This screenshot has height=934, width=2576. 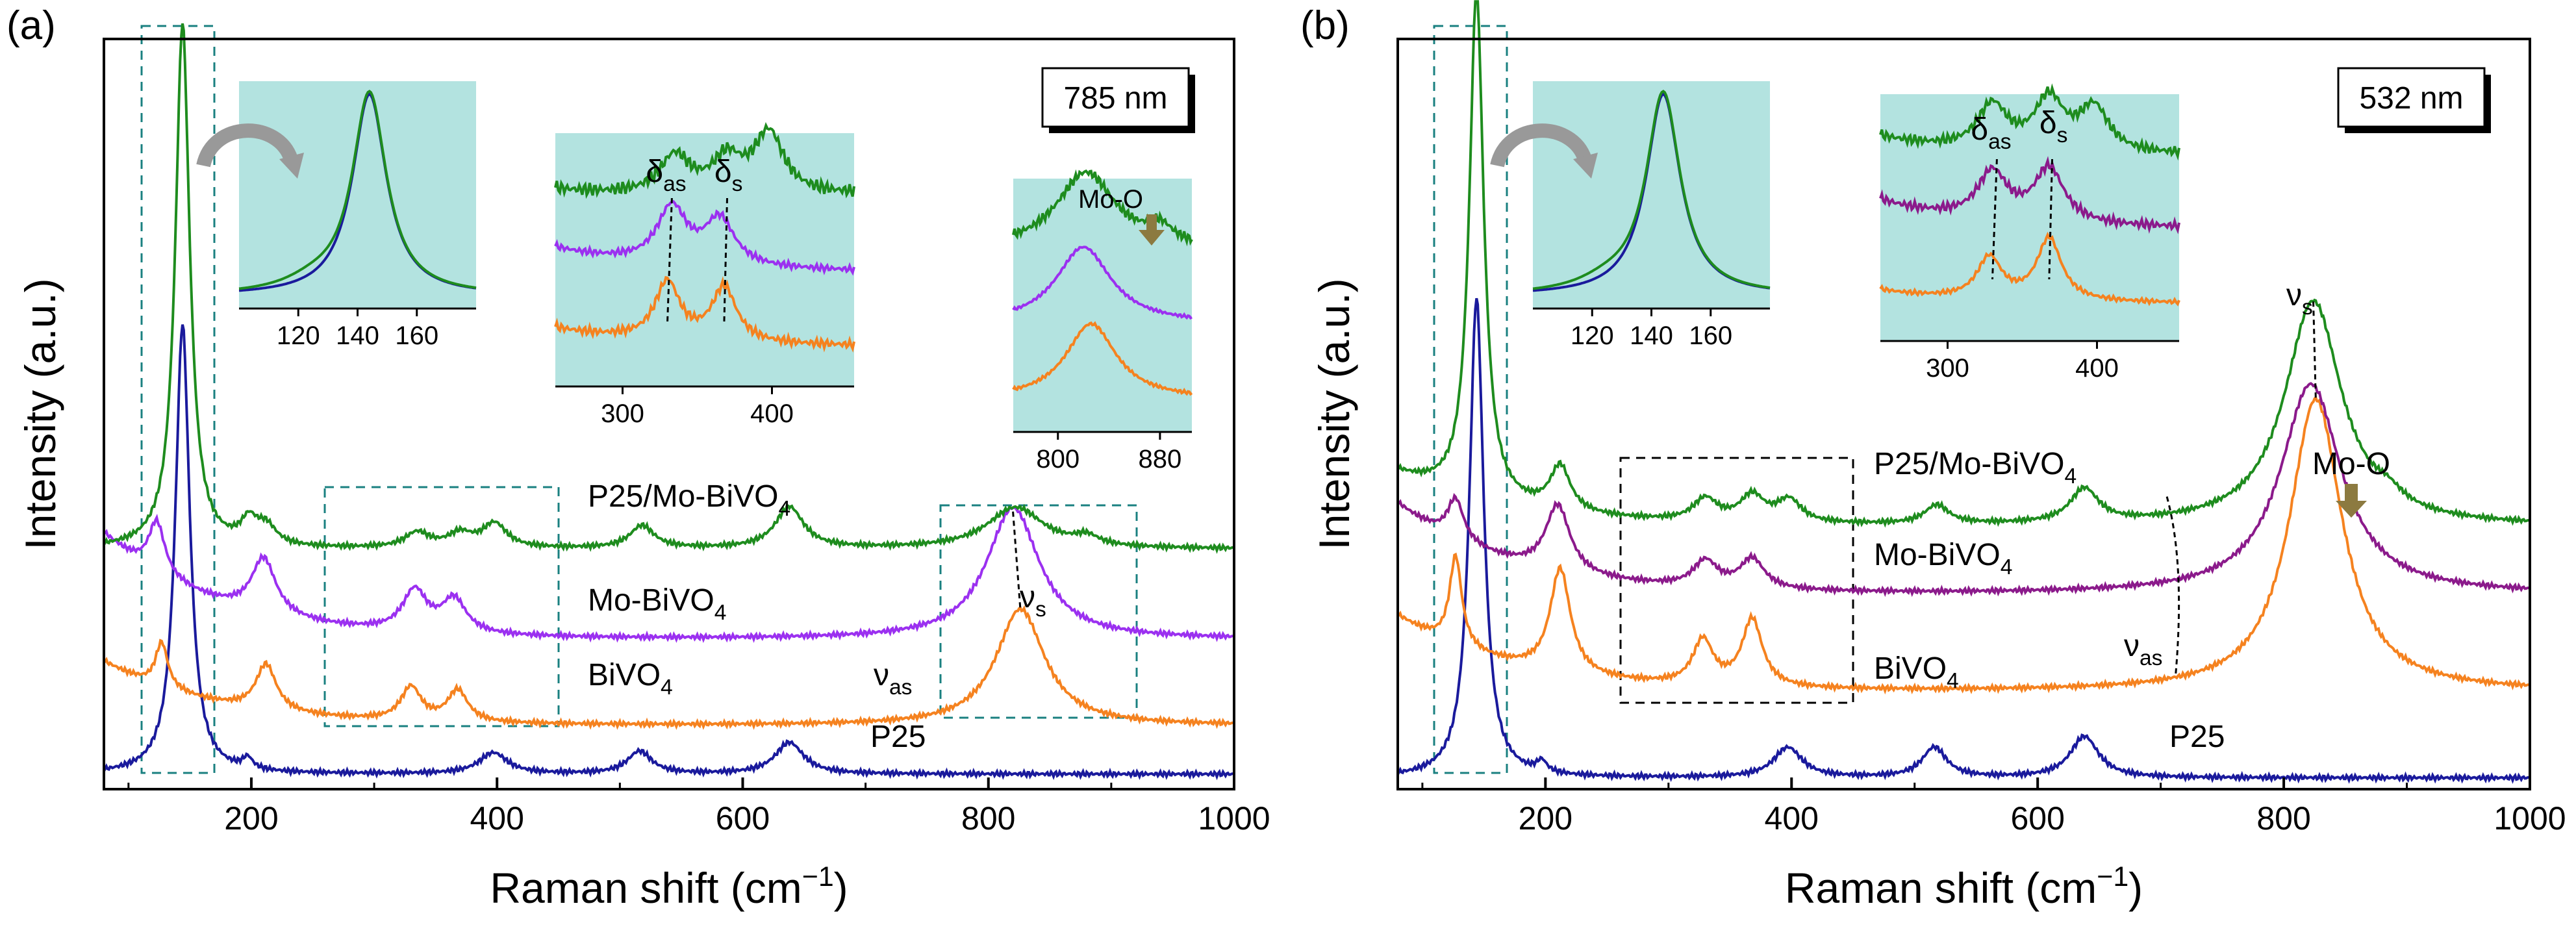 What do you see at coordinates (667, 688) in the screenshot?
I see `series-label-BiVO4-sub: 4` at bounding box center [667, 688].